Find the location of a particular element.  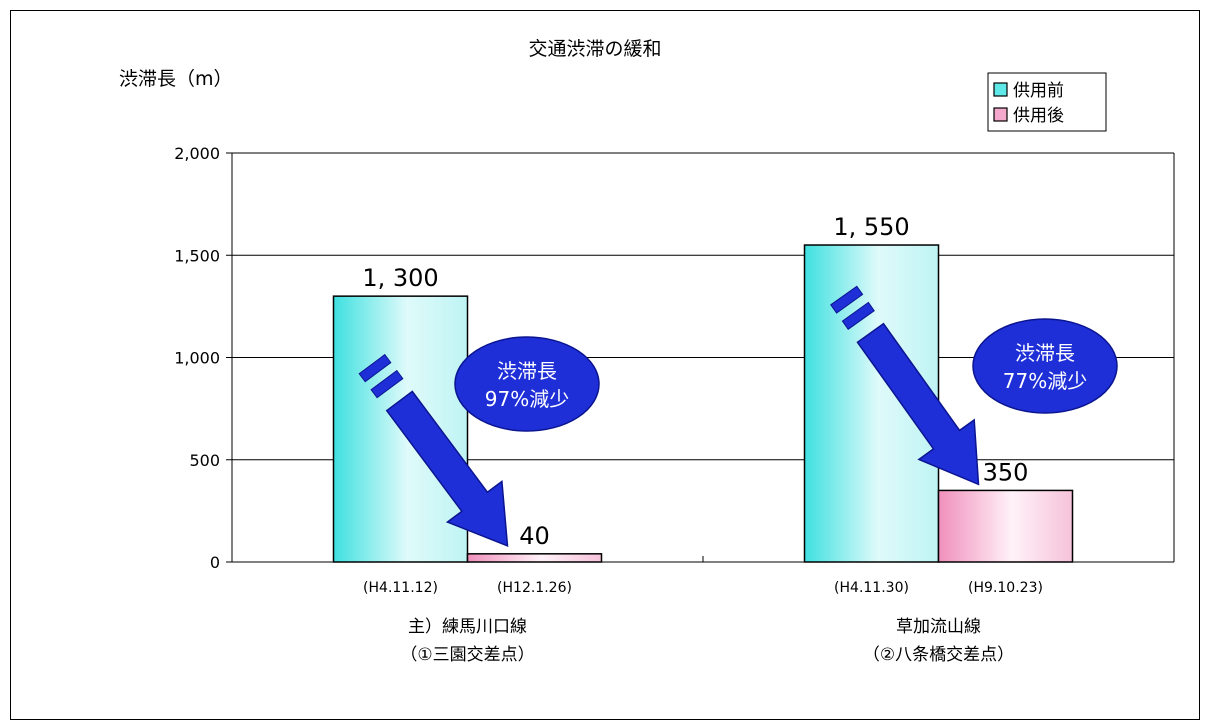

category-sublabel: （②八条橋交差点） is located at coordinates (938, 655).